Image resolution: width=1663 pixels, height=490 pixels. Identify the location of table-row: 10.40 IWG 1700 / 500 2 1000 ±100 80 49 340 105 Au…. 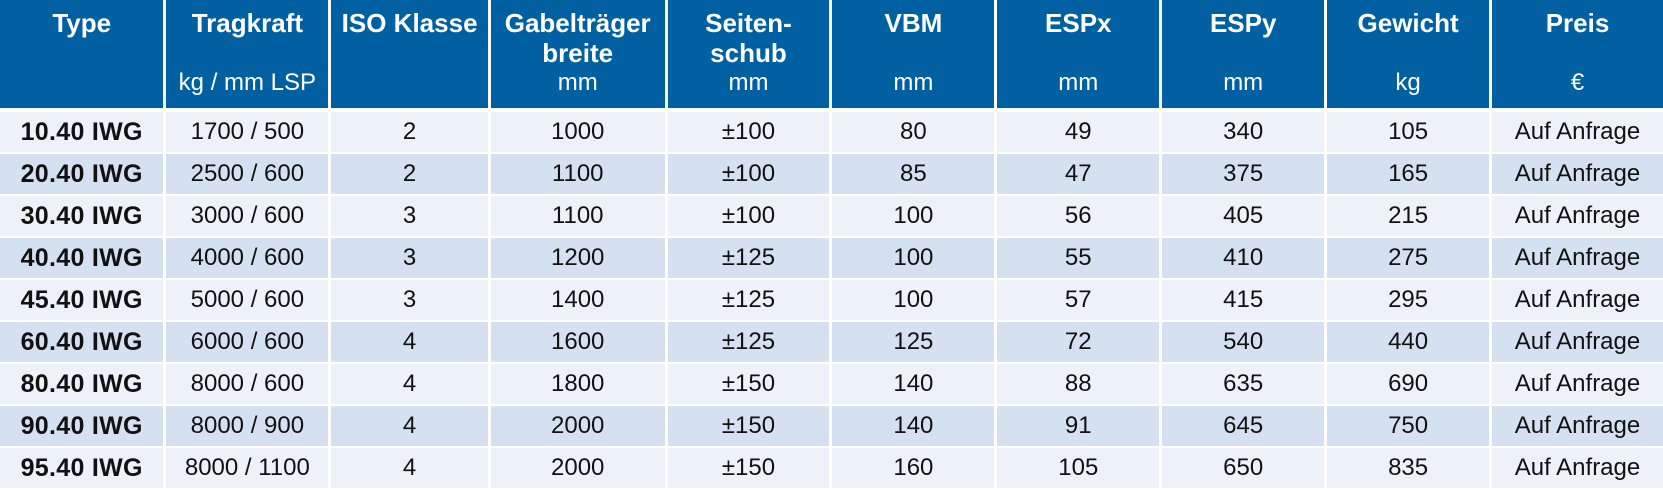
(831, 133).